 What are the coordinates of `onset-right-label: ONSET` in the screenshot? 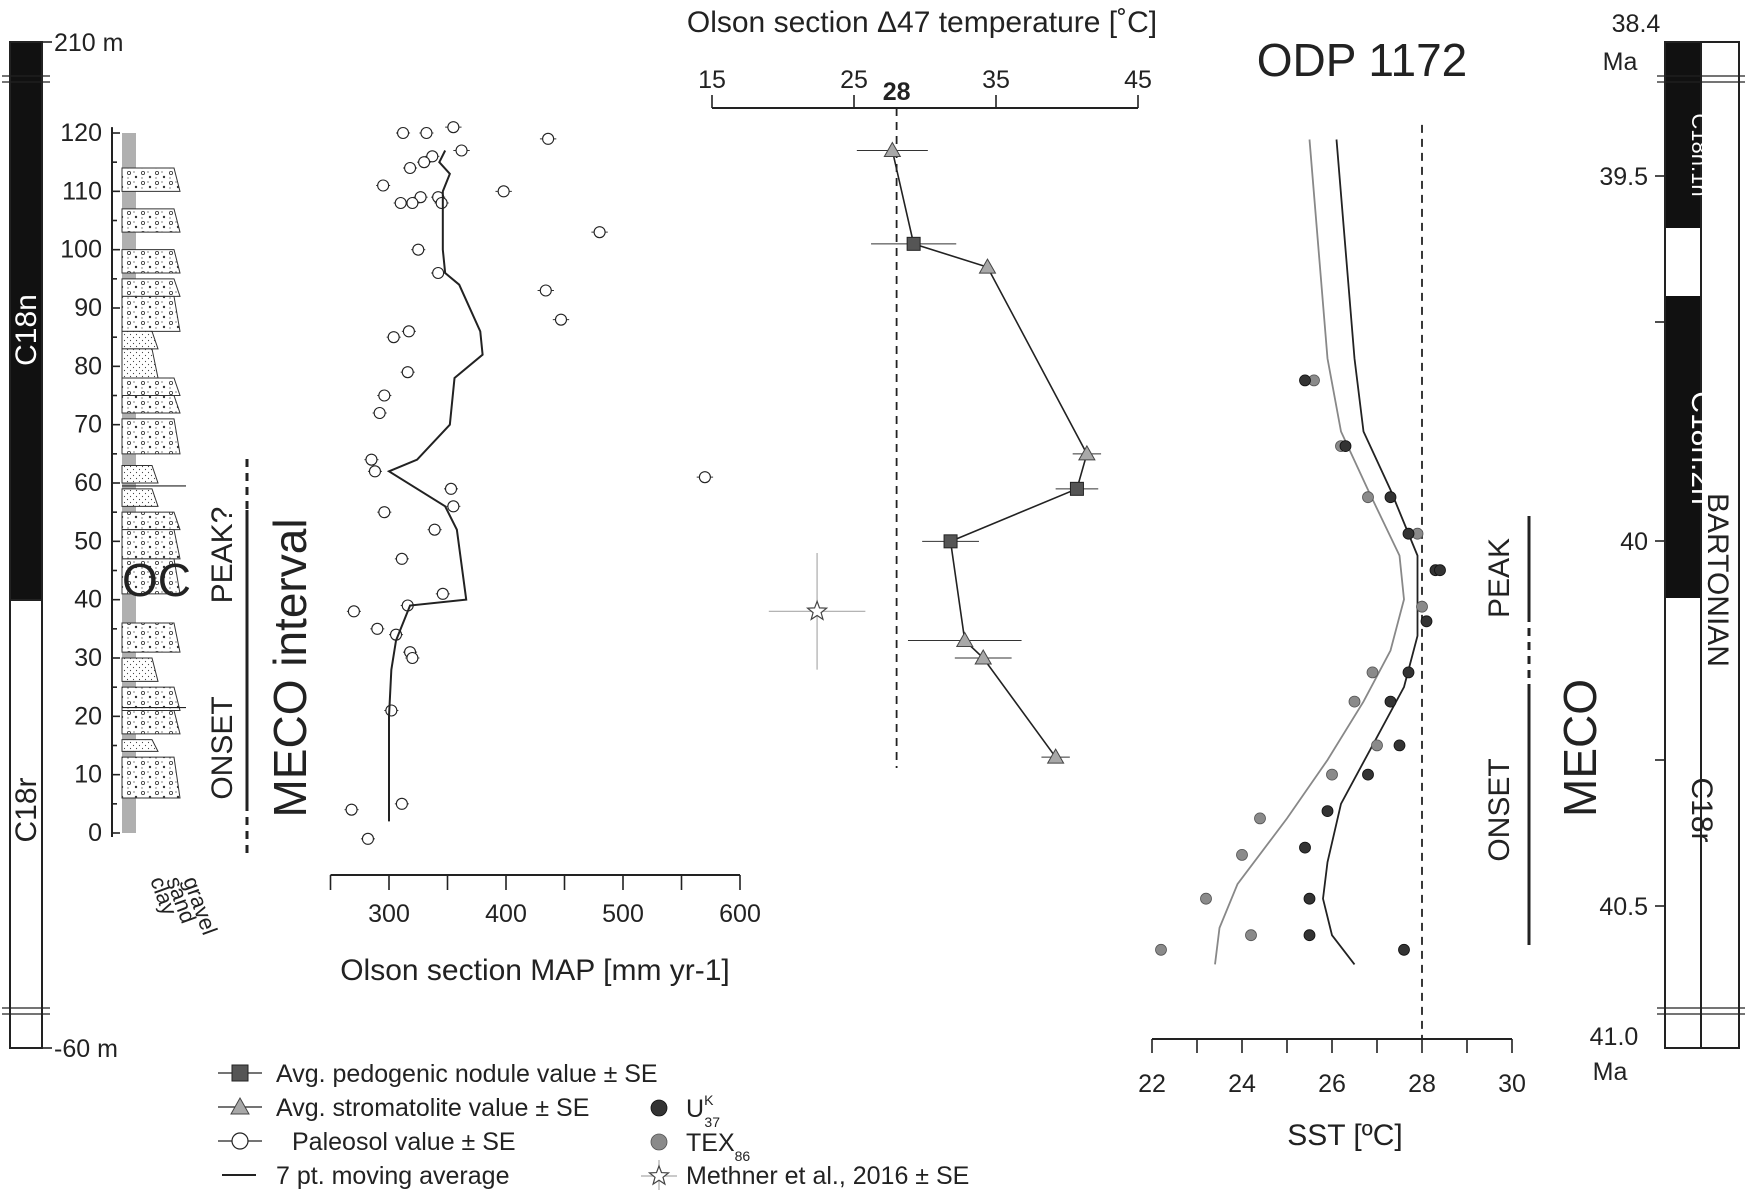 It's located at (1499, 809).